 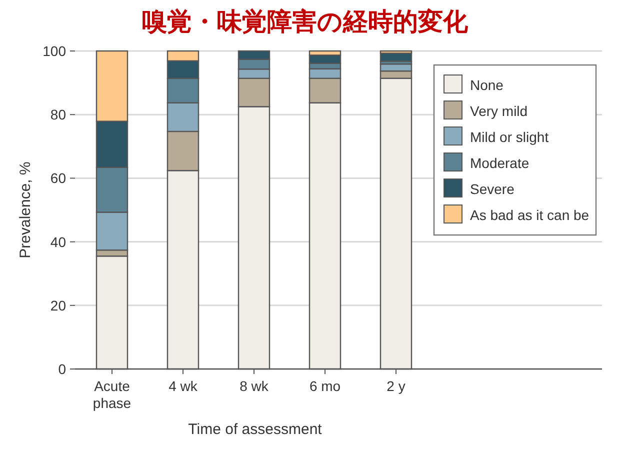 I want to click on legend-label: Mild or slight, so click(x=509, y=137).